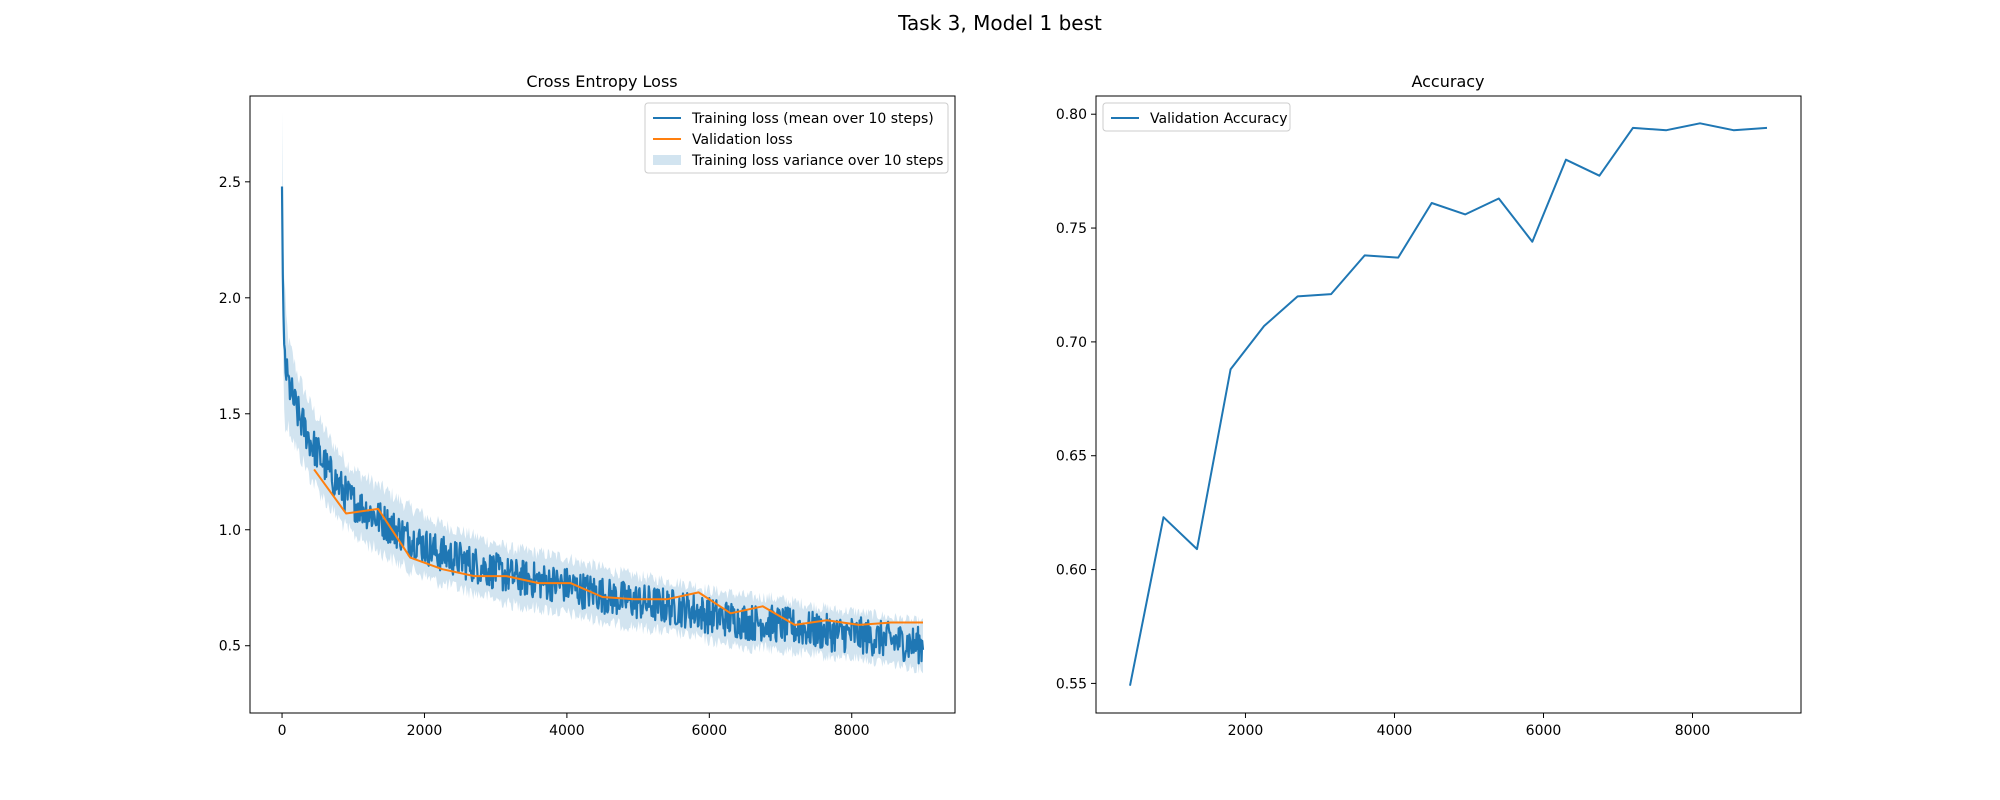 The height and width of the screenshot is (800, 2000). I want to click on y-tick-label: 2.5, so click(230, 183).